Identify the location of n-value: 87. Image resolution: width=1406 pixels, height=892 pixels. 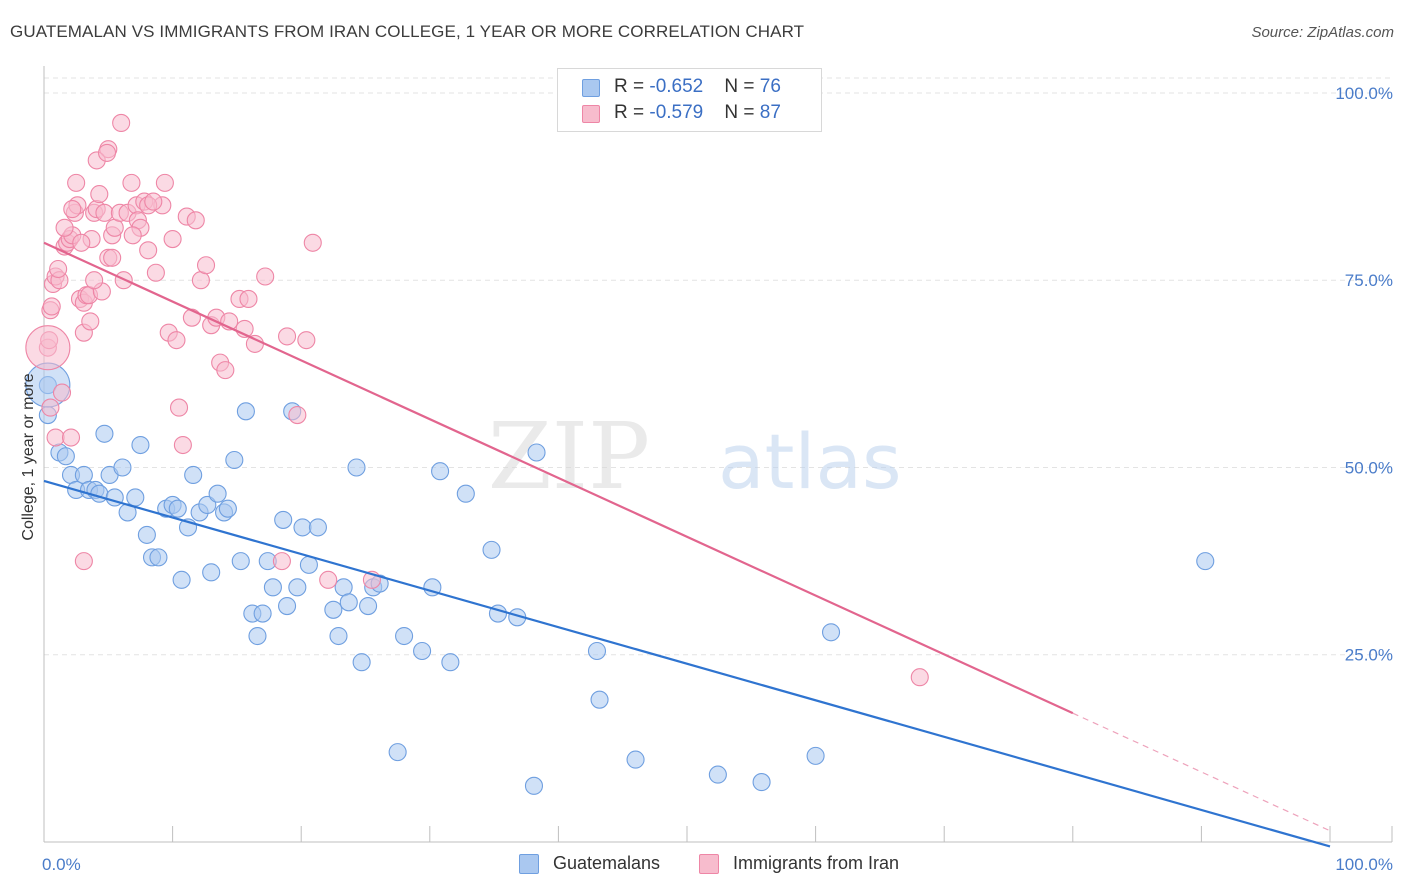
(770, 112).